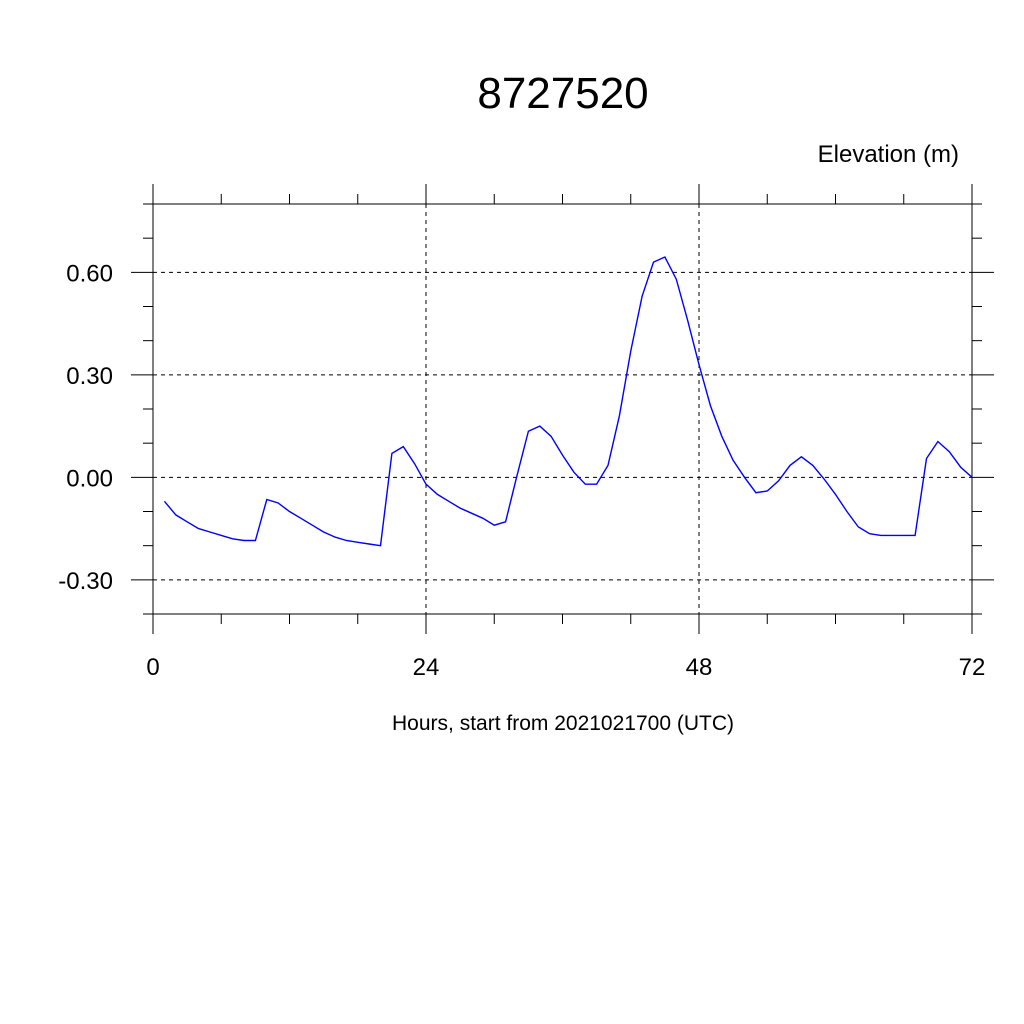  Describe the element at coordinates (152, 667) in the screenshot. I see `x-tick-label: 0` at that location.